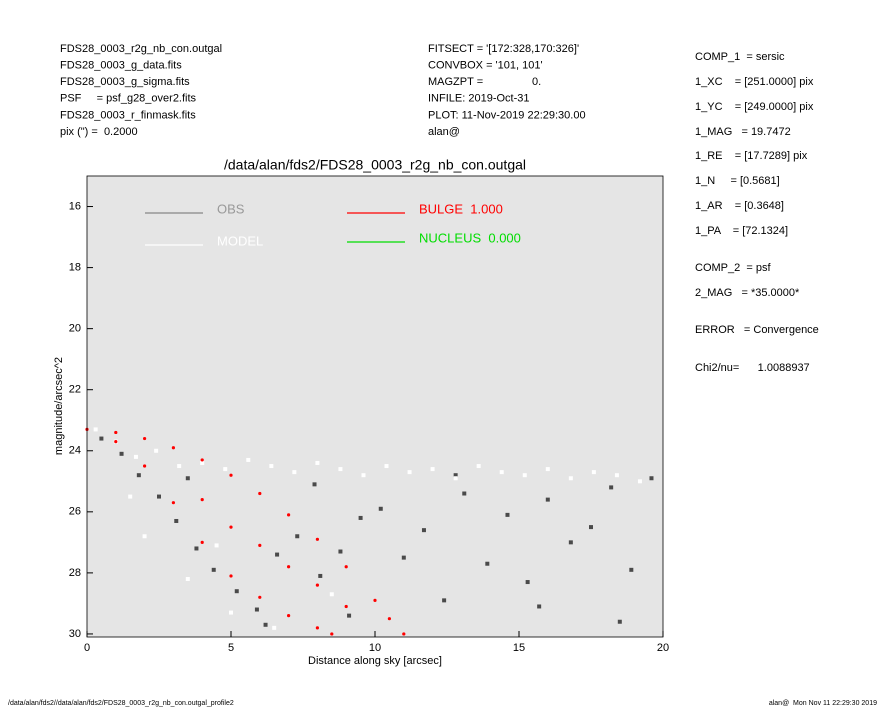 This screenshot has width=885, height=708. I want to click on x-tick-label: 5, so click(231, 648).